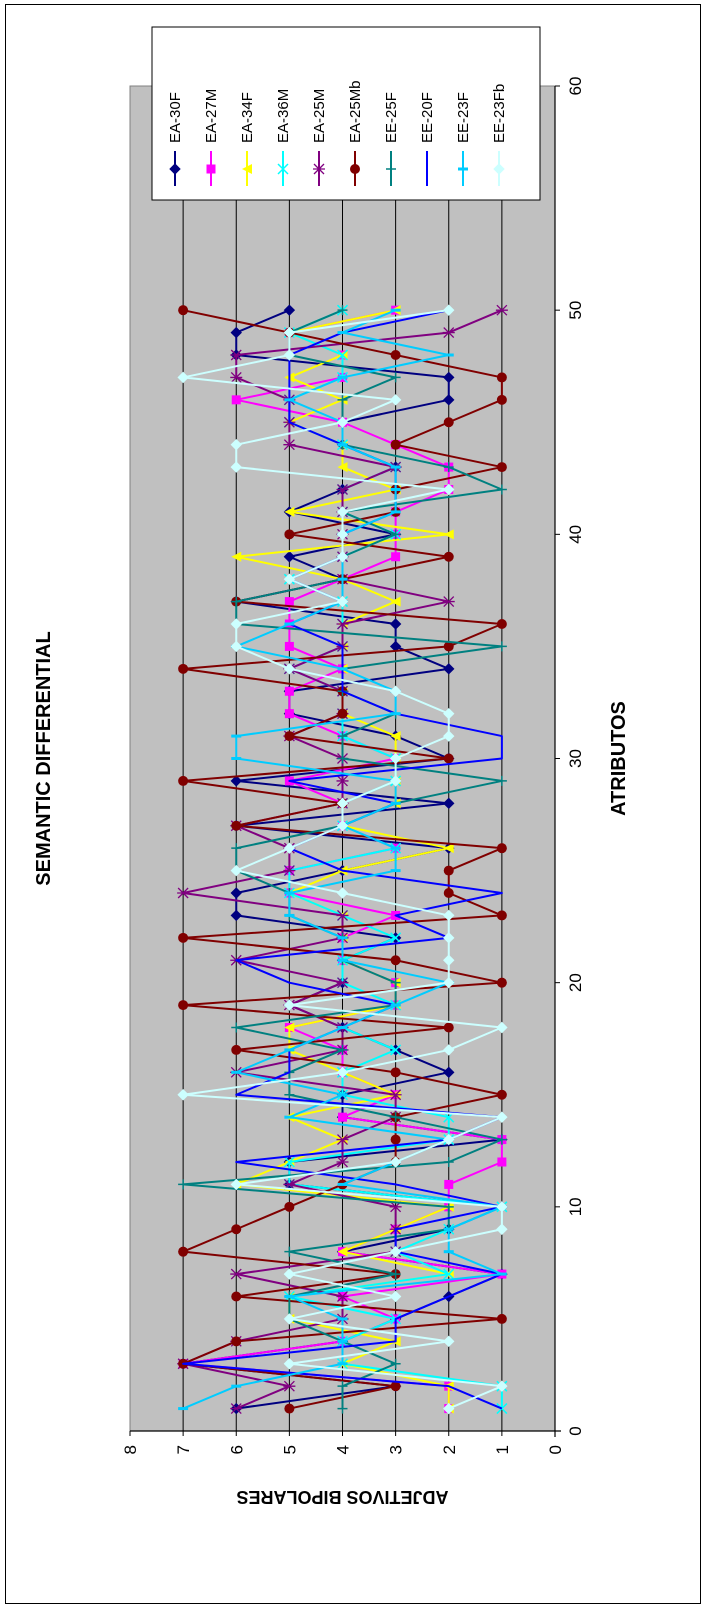 The image size is (708, 1611). I want to click on x-tick-label: 50, so click(575, 310).